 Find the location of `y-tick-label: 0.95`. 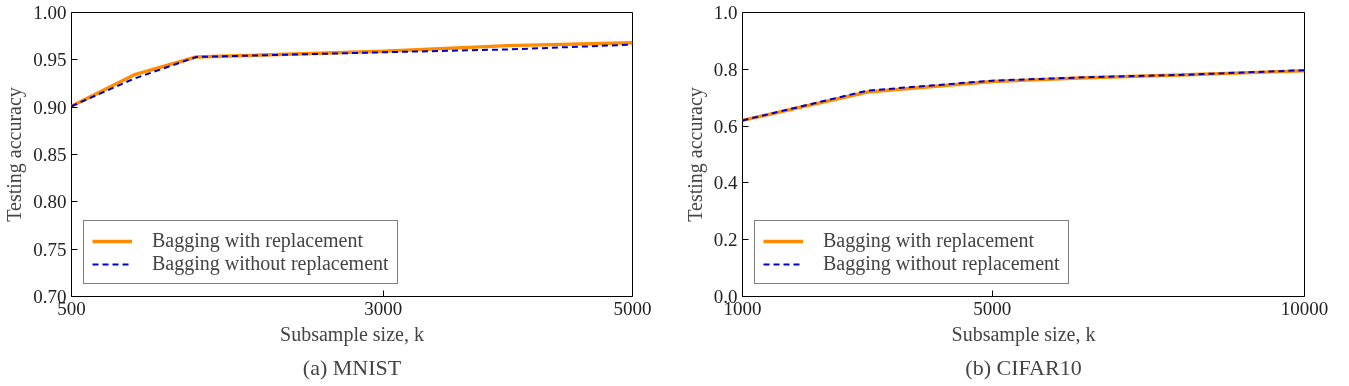

y-tick-label: 0.95 is located at coordinates (50, 60).